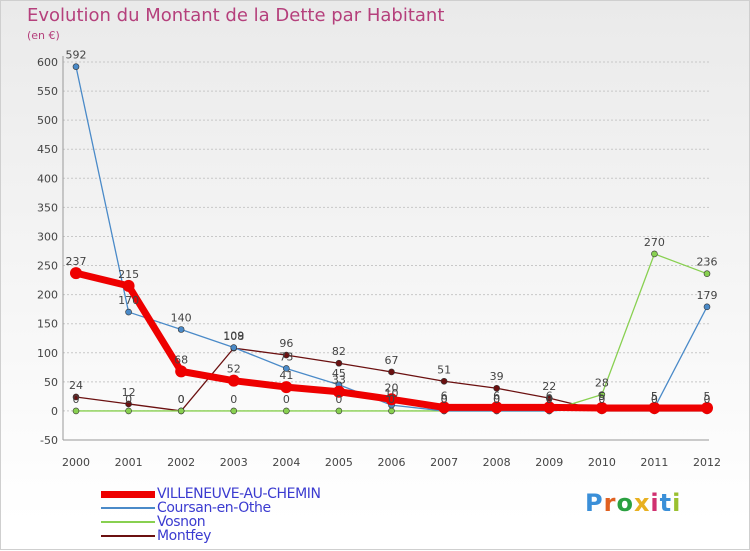 This screenshot has height=551, width=750. What do you see at coordinates (47, 62) in the screenshot?
I see `y-tick-label: 600` at bounding box center [47, 62].